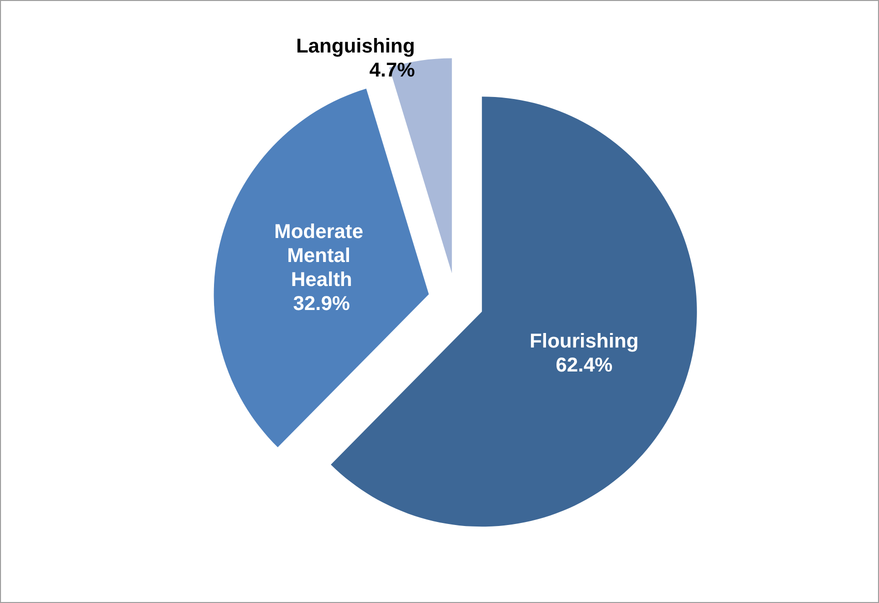 This screenshot has height=603, width=879. I want to click on data-label: 4.7%, so click(392, 71).